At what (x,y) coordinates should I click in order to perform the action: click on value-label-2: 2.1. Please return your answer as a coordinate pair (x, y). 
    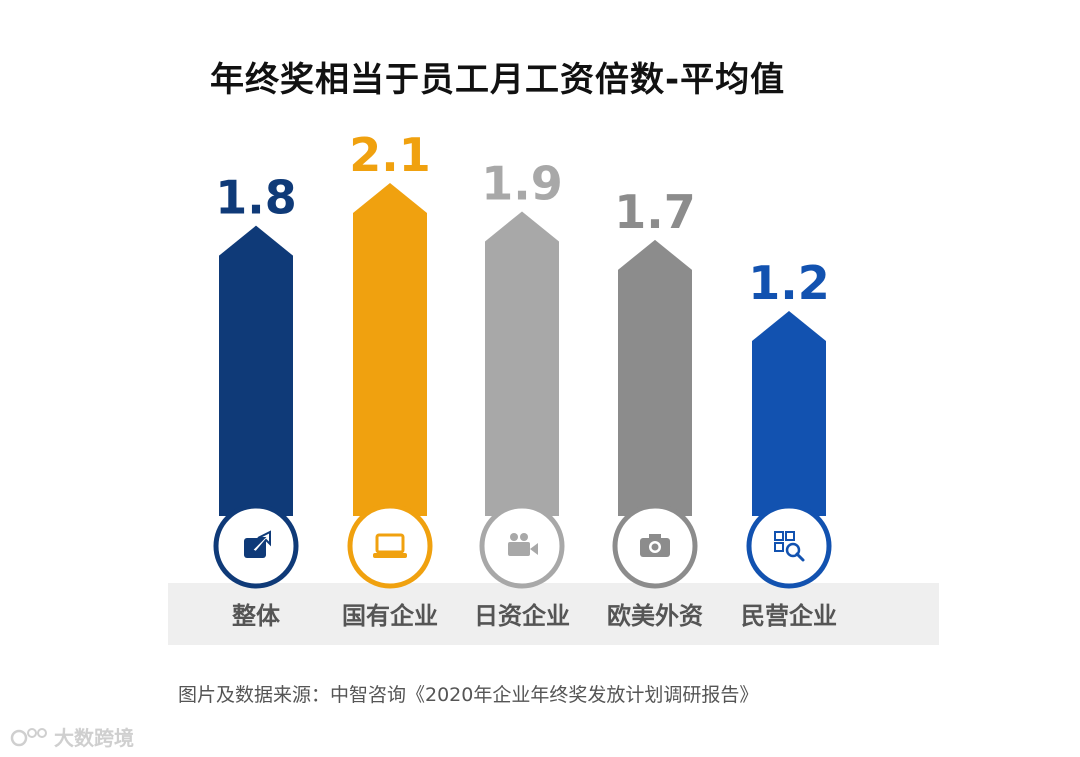
    Looking at the image, I should click on (390, 155).